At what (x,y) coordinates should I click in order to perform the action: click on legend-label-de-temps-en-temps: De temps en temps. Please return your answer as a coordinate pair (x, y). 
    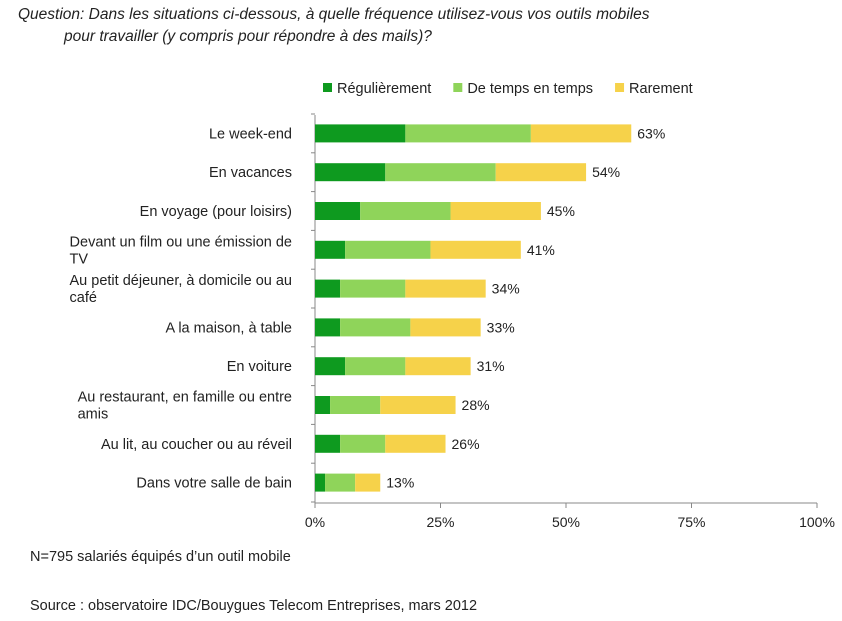
    Looking at the image, I should click on (530, 89).